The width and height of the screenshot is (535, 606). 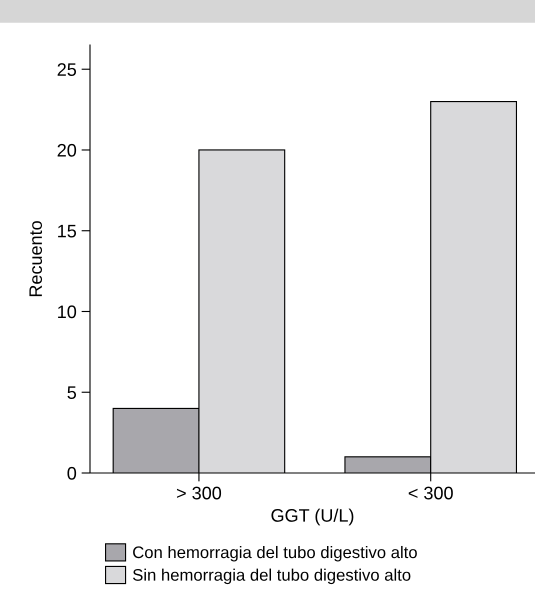 What do you see at coordinates (430, 493) in the screenshot?
I see `x-tick-label: < 300` at bounding box center [430, 493].